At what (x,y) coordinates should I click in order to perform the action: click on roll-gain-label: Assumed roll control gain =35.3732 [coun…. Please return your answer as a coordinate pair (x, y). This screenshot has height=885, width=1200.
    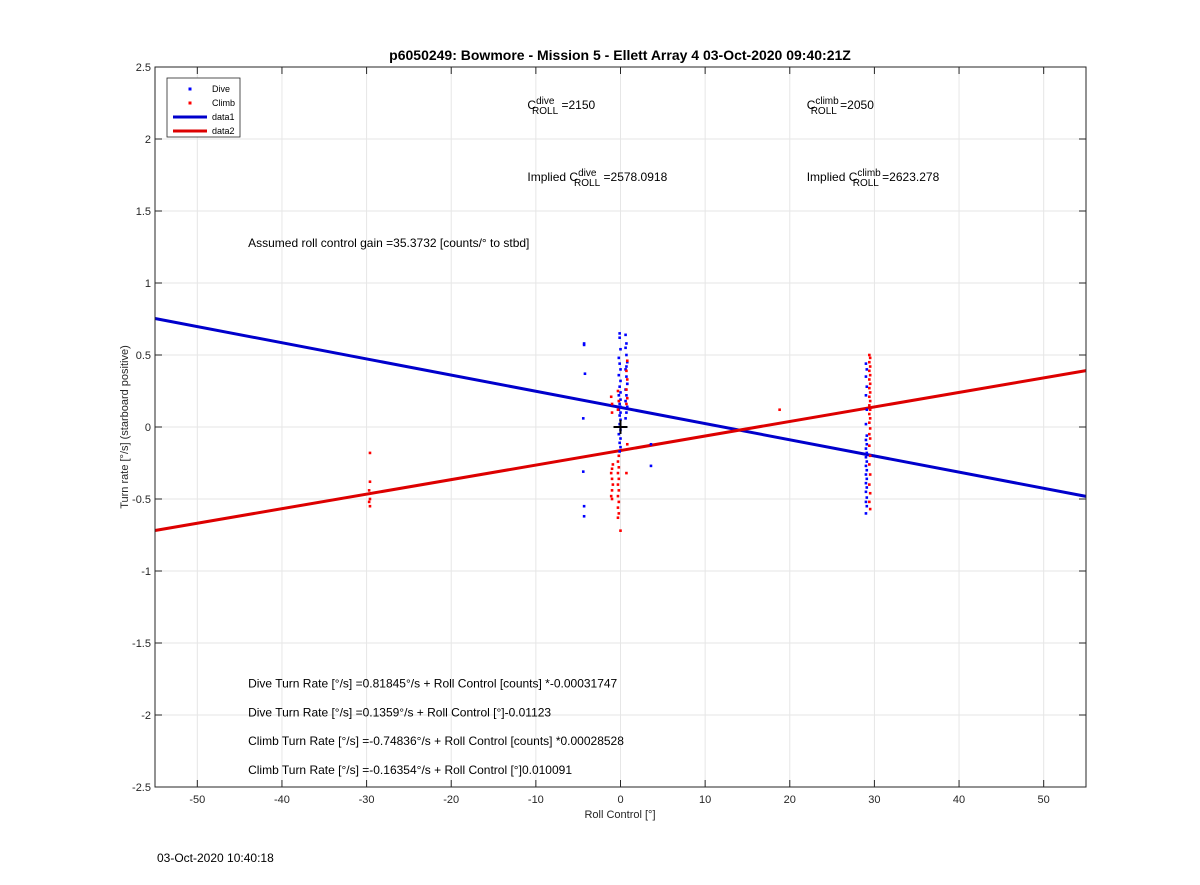
    Looking at the image, I should click on (388, 243).